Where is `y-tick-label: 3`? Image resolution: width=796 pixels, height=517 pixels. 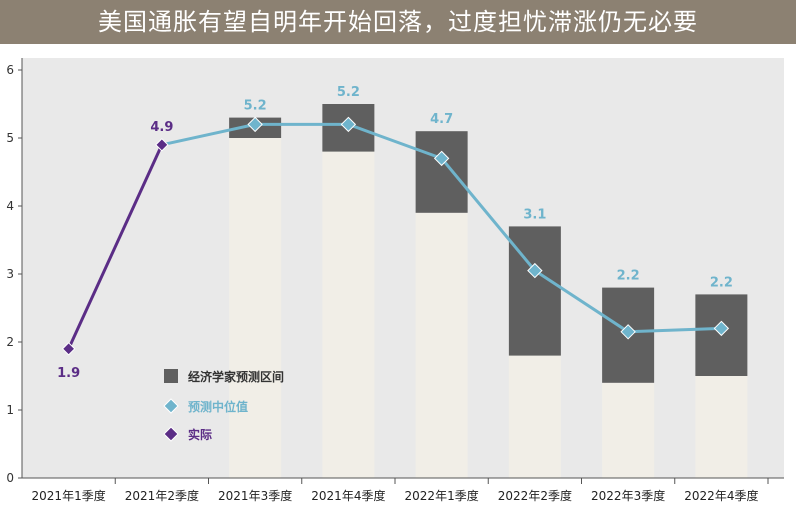
y-tick-label: 3 is located at coordinates (10, 274).